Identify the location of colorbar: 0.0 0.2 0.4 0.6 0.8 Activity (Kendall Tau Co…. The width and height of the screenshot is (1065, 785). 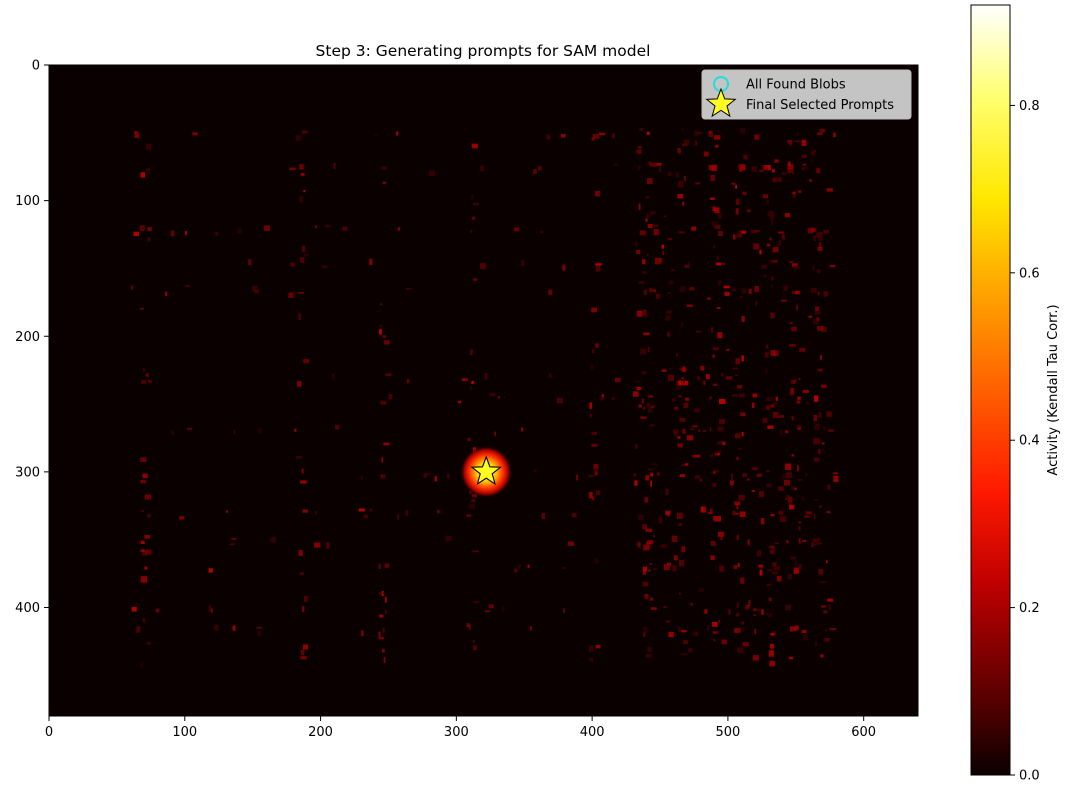
(1015, 394).